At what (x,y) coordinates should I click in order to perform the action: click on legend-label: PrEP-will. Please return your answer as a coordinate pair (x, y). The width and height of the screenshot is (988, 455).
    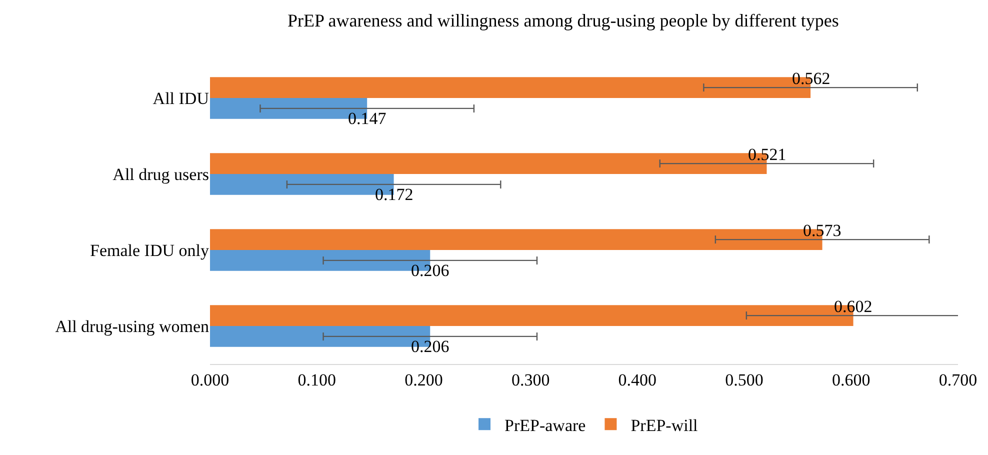
    Looking at the image, I should click on (664, 425).